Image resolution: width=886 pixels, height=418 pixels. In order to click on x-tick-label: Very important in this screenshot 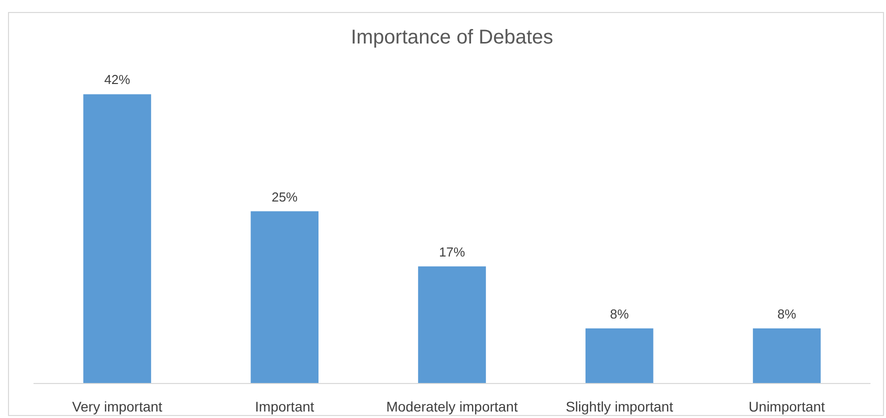, I will do `click(117, 406)`.